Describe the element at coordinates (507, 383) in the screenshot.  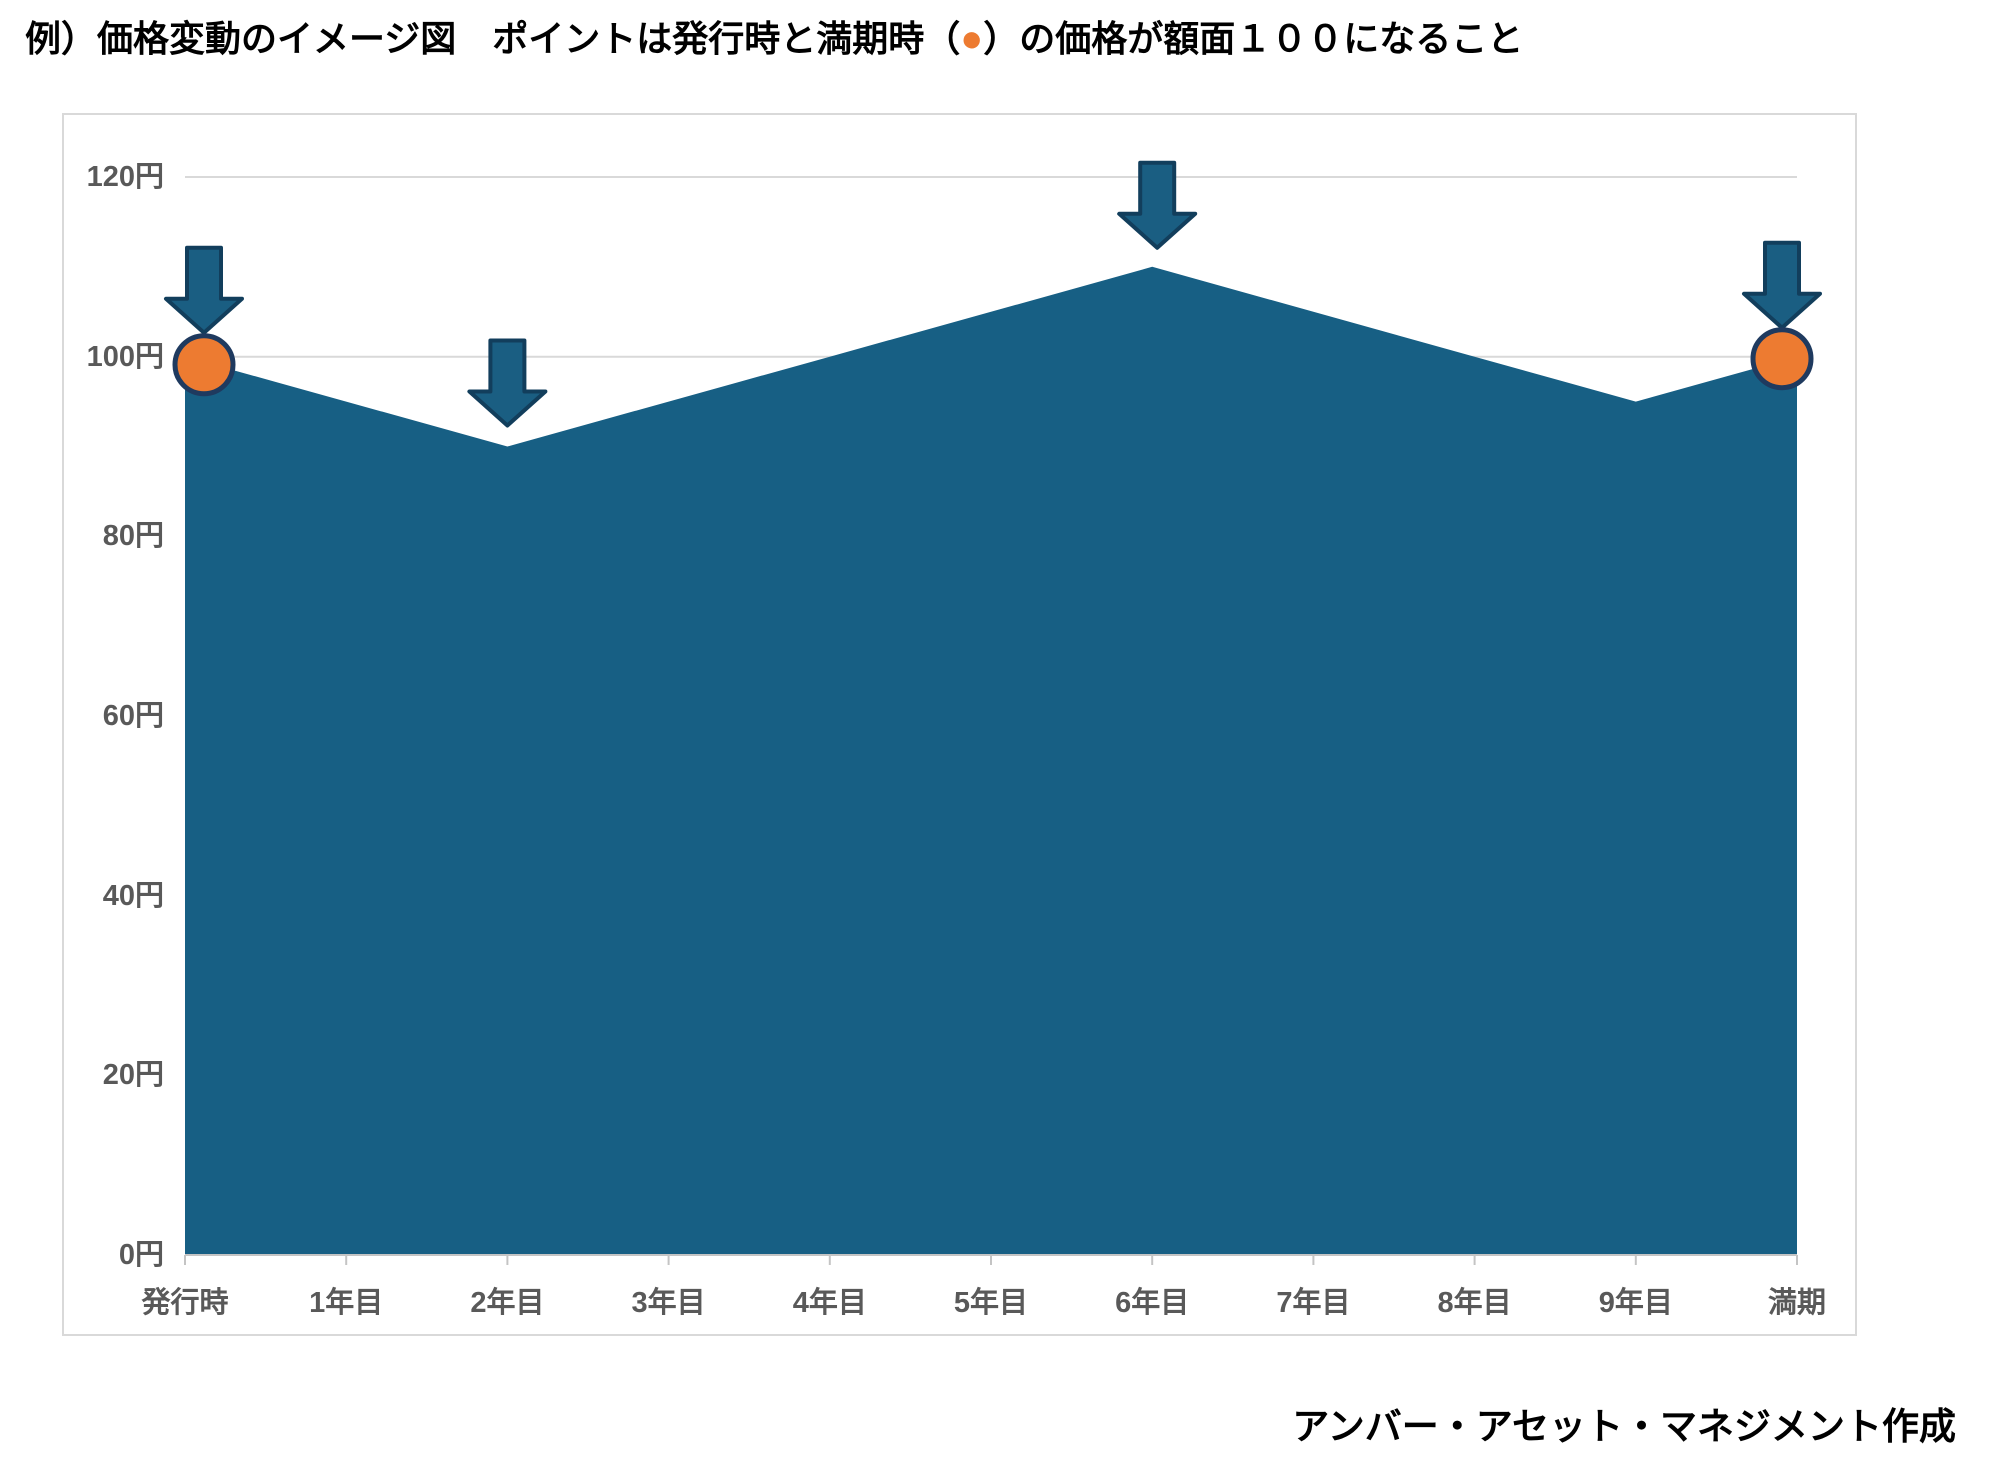
I see `down-arrow-icon-2年目` at that location.